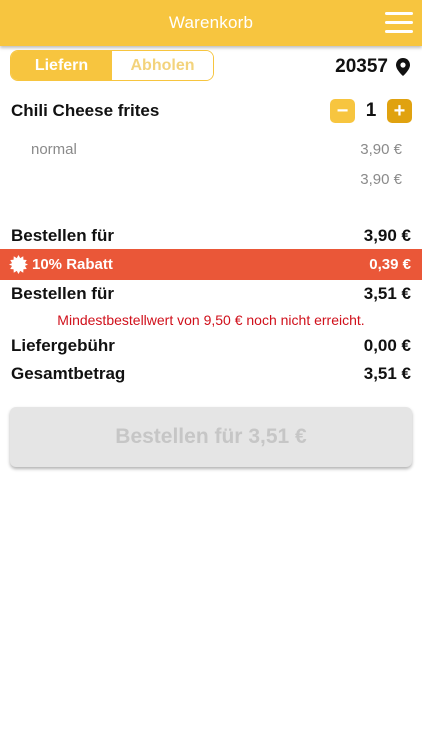 This screenshot has height=750, width=422. What do you see at coordinates (399, 111) in the screenshot?
I see `increase-quantity-button: +` at bounding box center [399, 111].